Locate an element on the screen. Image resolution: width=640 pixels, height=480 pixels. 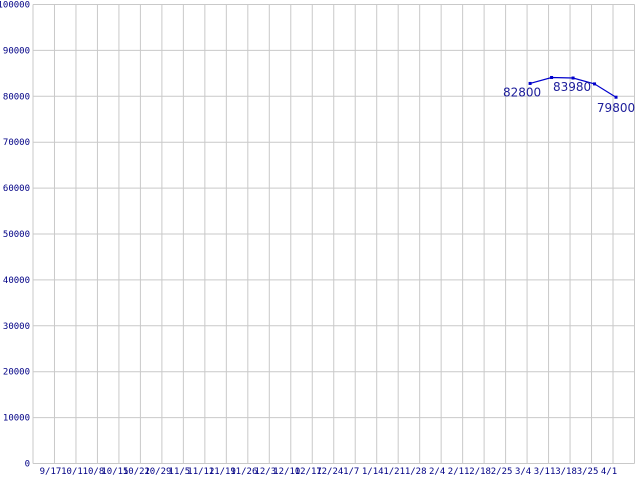
x-tick-label: 10/1 is located at coordinates (72, 472).